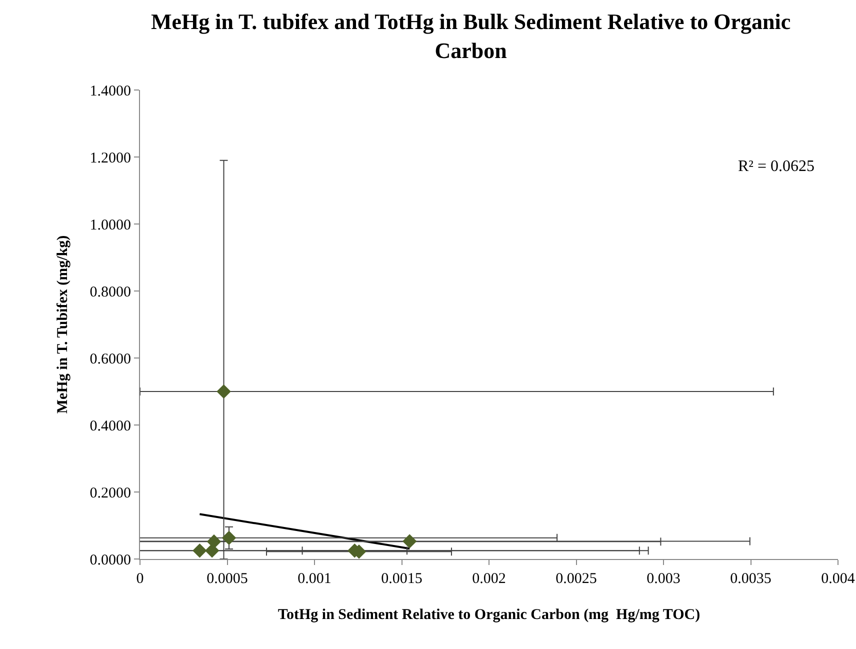 This screenshot has height=649, width=856. Describe the element at coordinates (110, 91) in the screenshot. I see `y-tick-label: 1.4000` at that location.